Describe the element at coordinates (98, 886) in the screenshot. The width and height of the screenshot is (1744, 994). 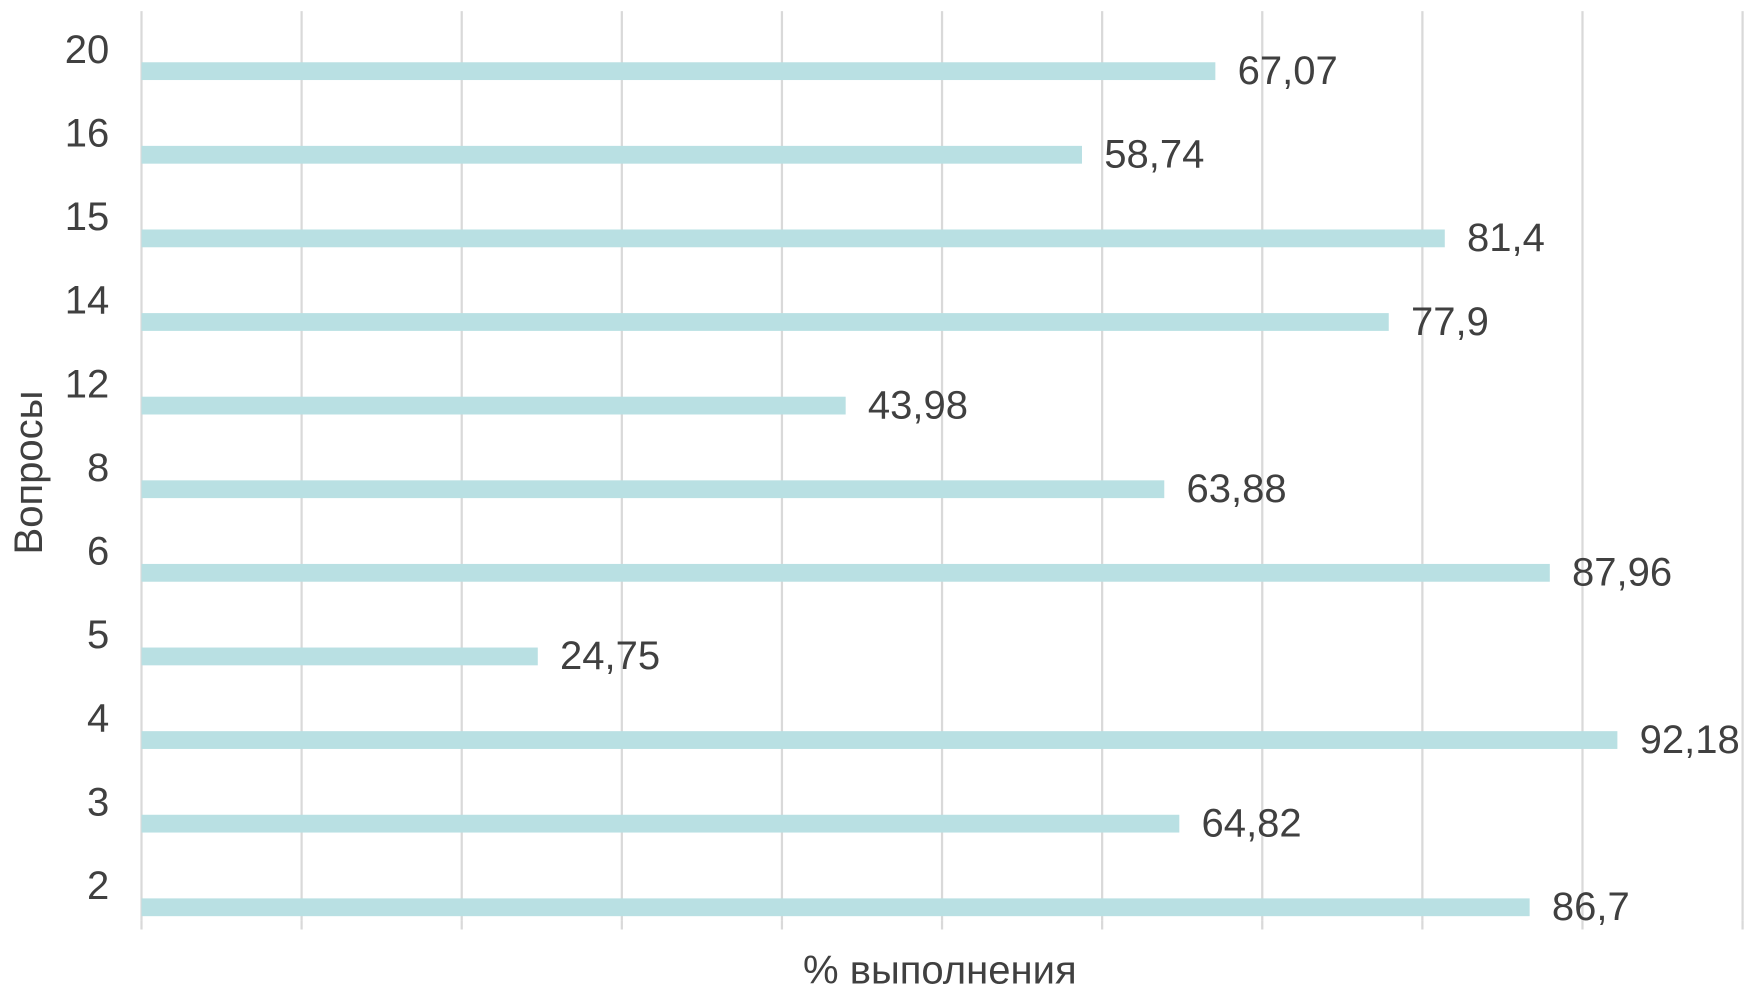
I see `y-tick-label: 2` at that location.